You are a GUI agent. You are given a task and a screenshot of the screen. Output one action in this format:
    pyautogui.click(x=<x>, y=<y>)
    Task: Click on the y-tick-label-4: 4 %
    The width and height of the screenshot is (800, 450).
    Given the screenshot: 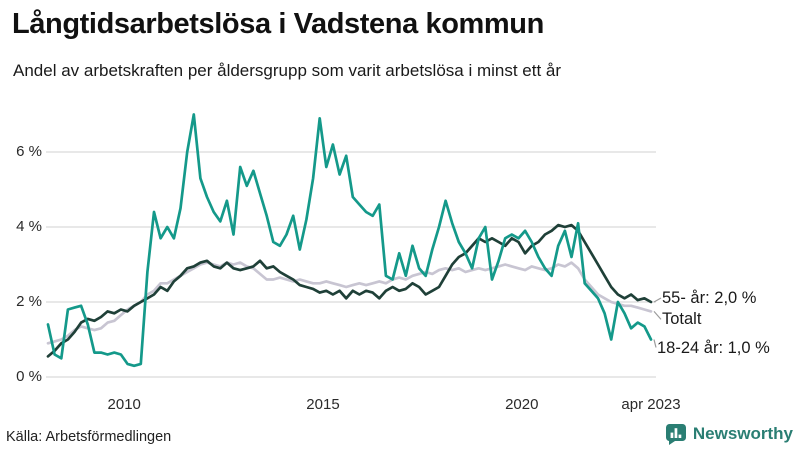 What is the action you would take?
    pyautogui.click(x=29, y=226)
    